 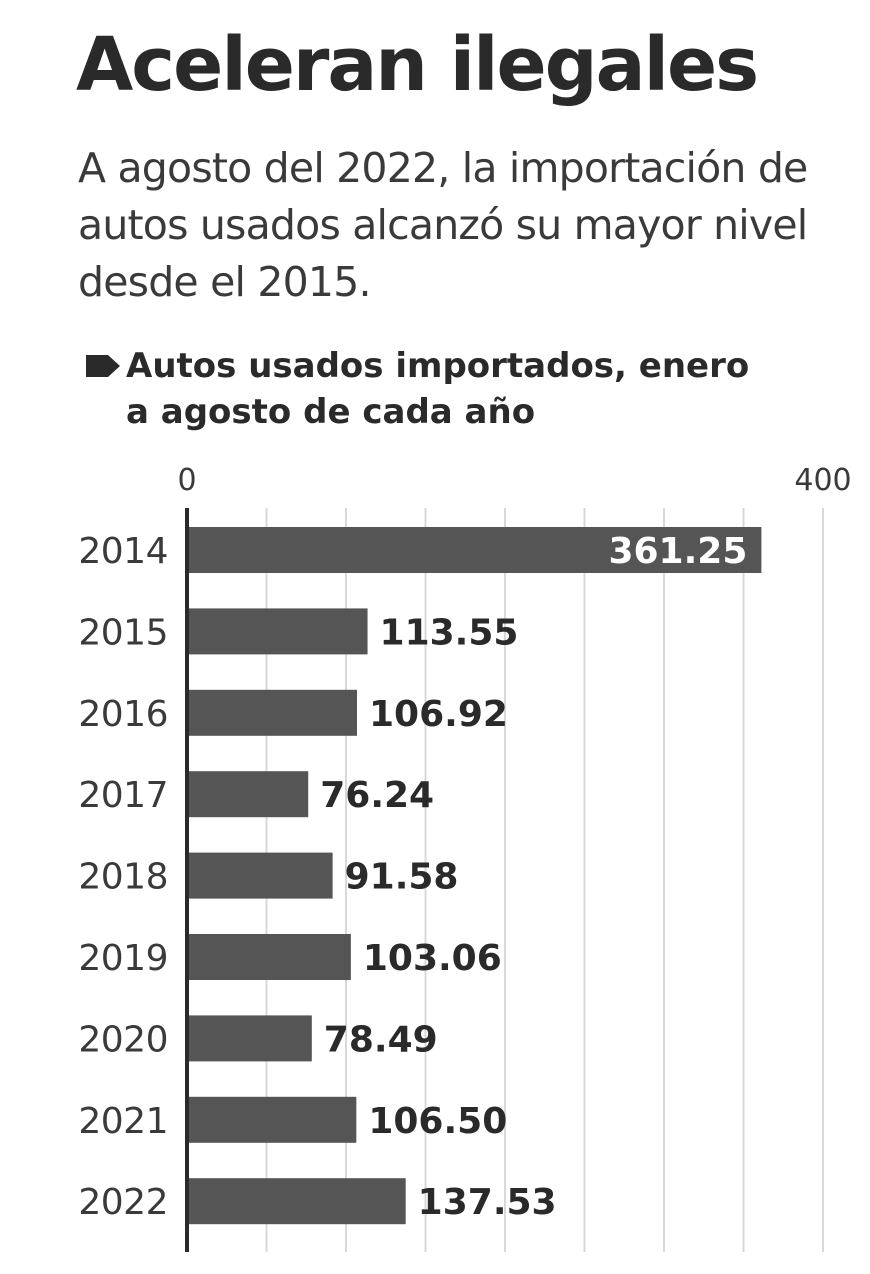 I want to click on category-label: 2020, so click(x=123, y=1039).